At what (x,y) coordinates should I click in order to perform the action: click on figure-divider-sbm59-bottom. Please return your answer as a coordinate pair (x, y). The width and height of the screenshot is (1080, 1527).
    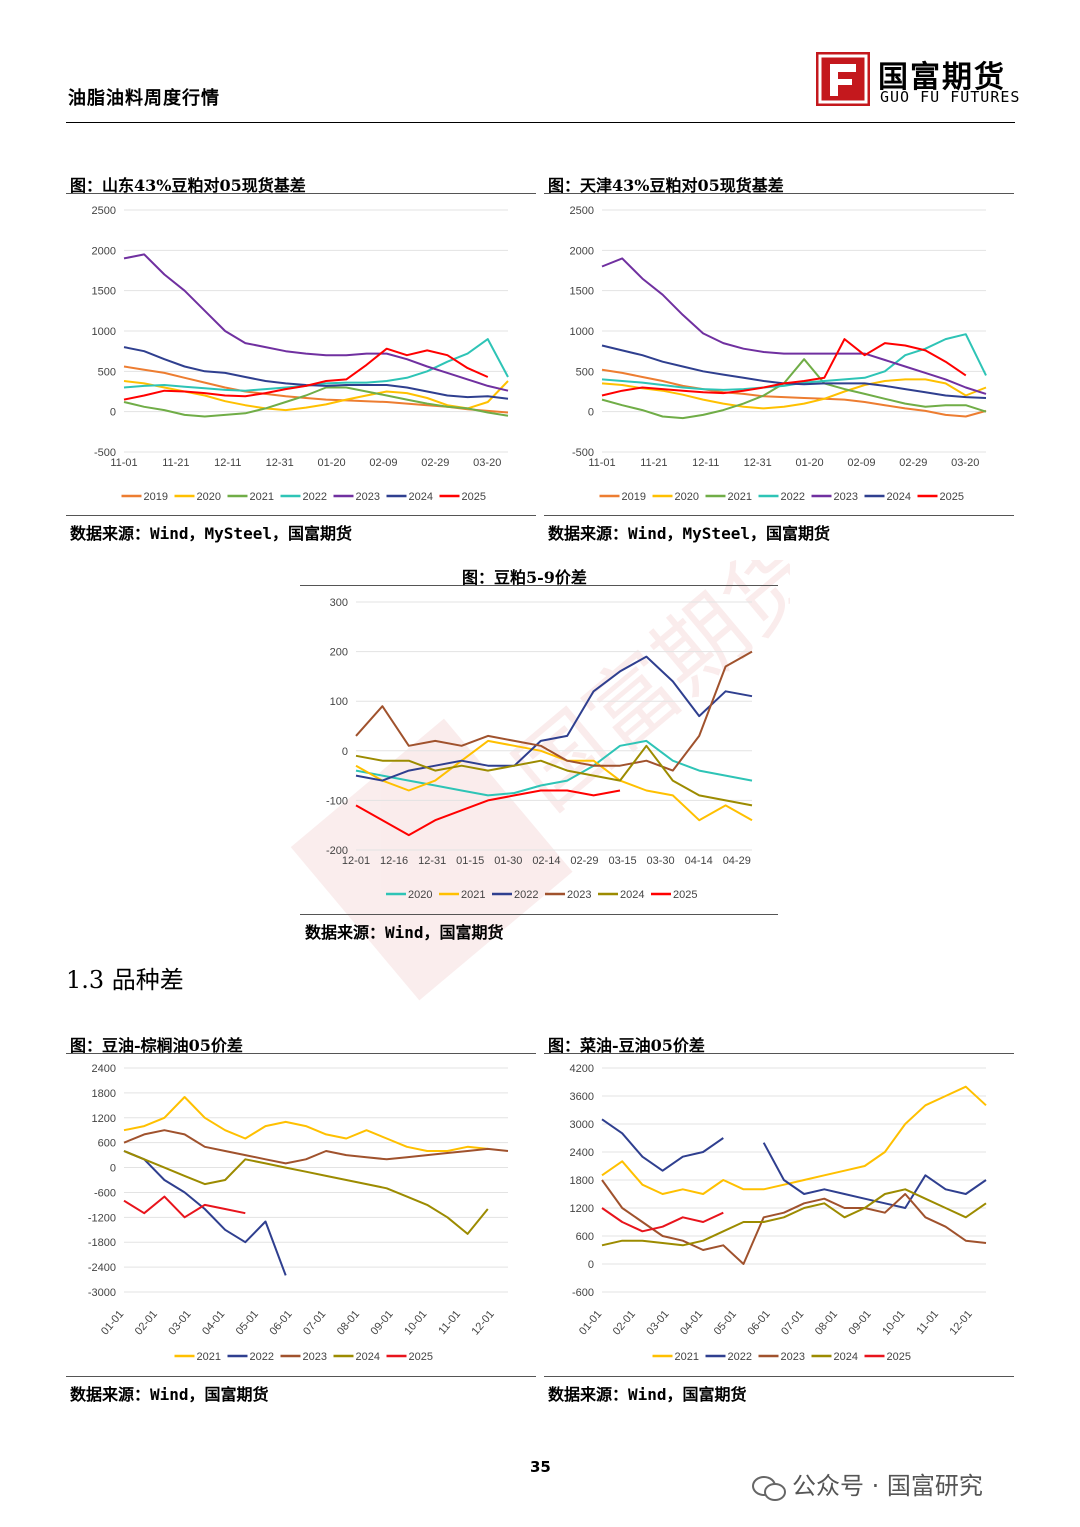
    Looking at the image, I should click on (539, 914).